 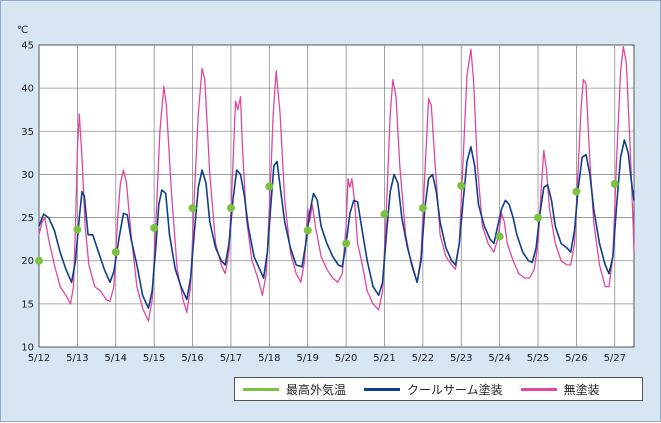 I want to click on x-tick-label: 5/23, so click(x=461, y=358).